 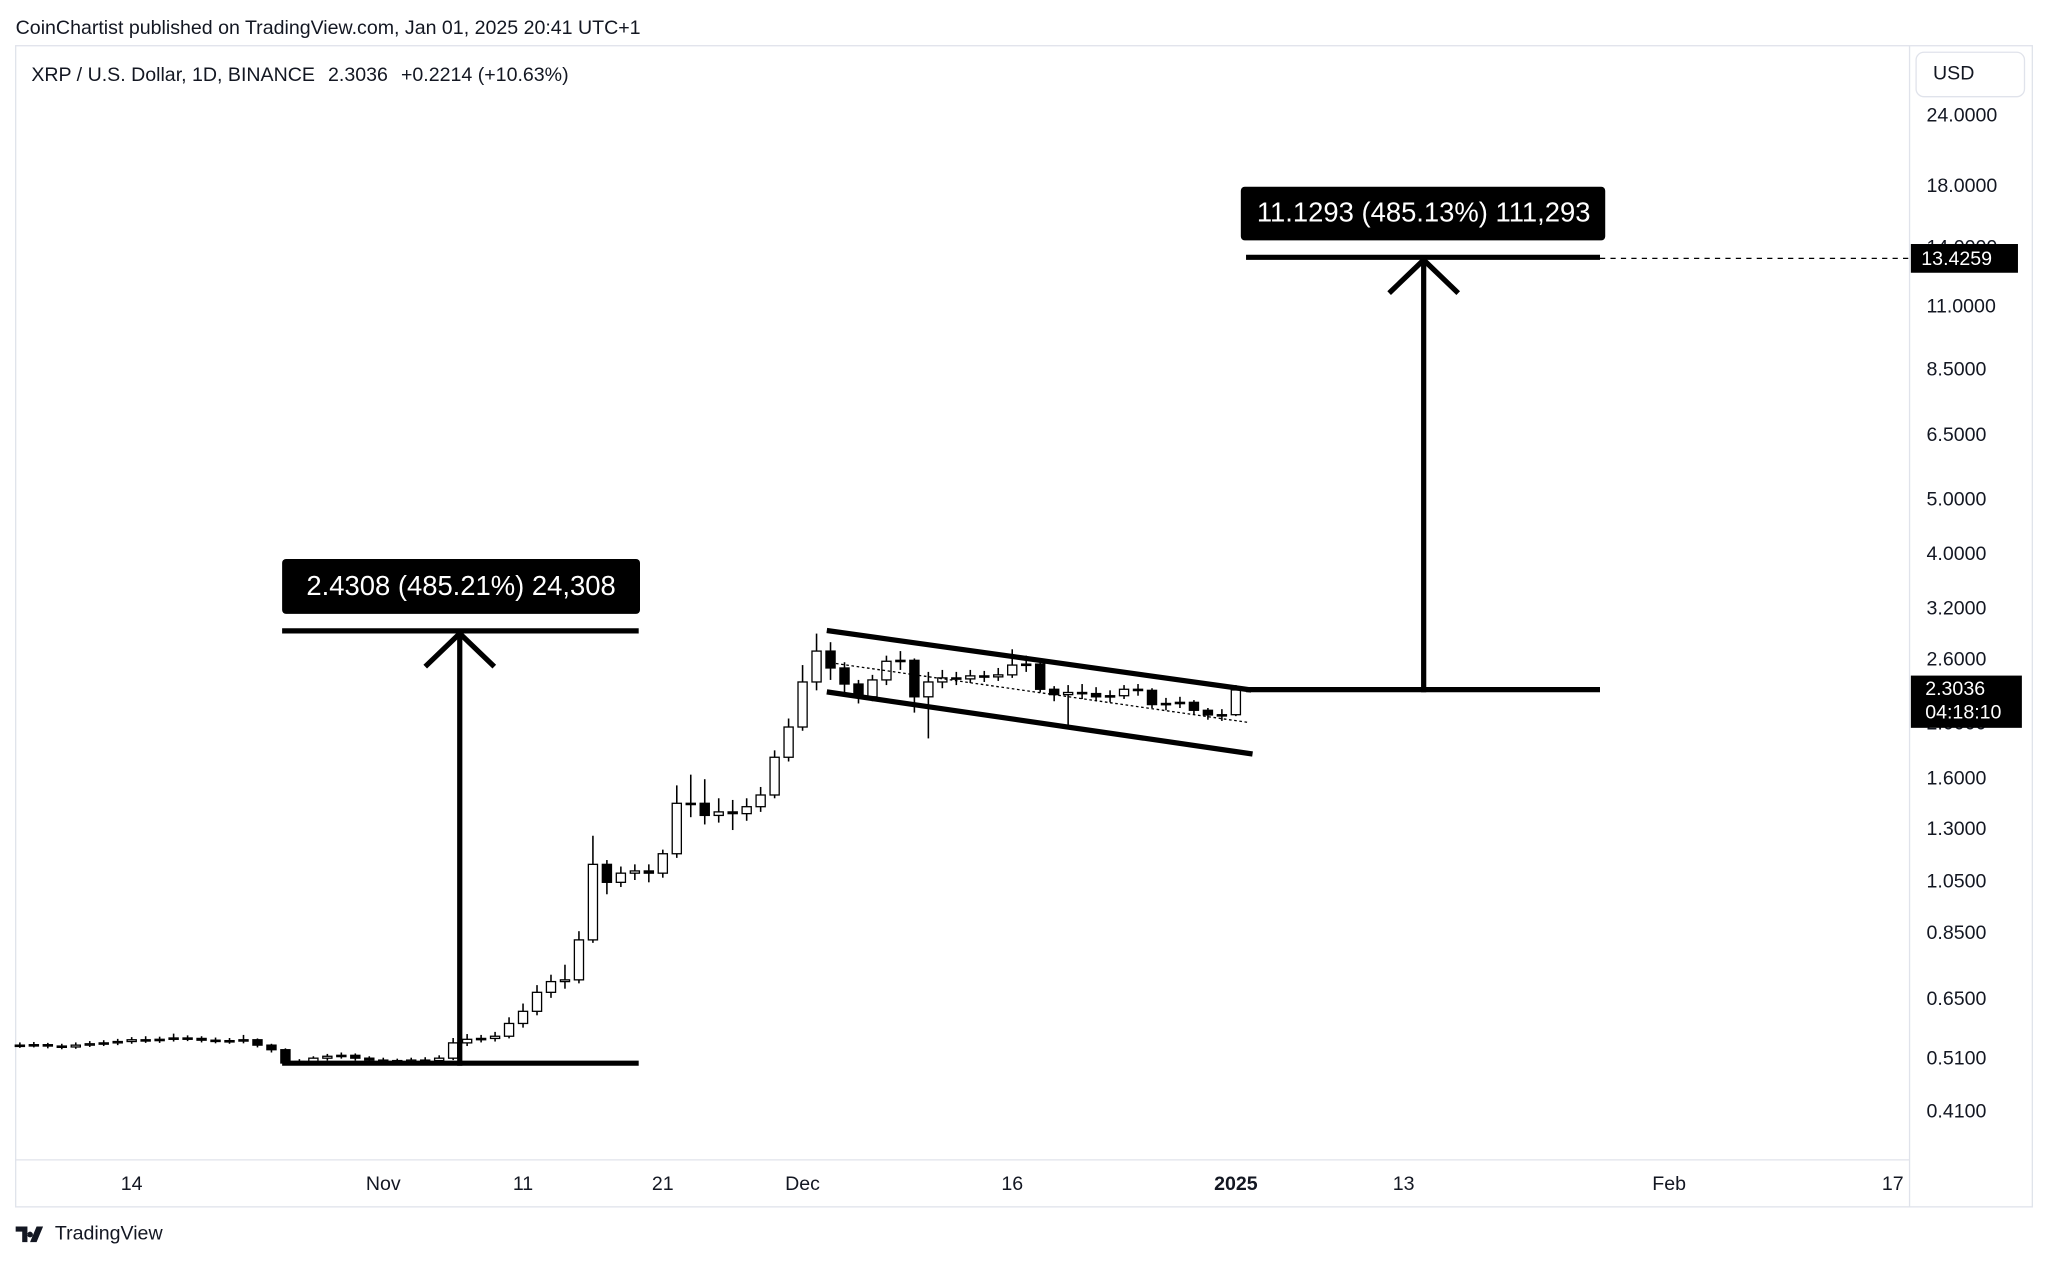 I want to click on measure-label: 2.4308 (485.21%) 24,308, so click(x=460, y=585).